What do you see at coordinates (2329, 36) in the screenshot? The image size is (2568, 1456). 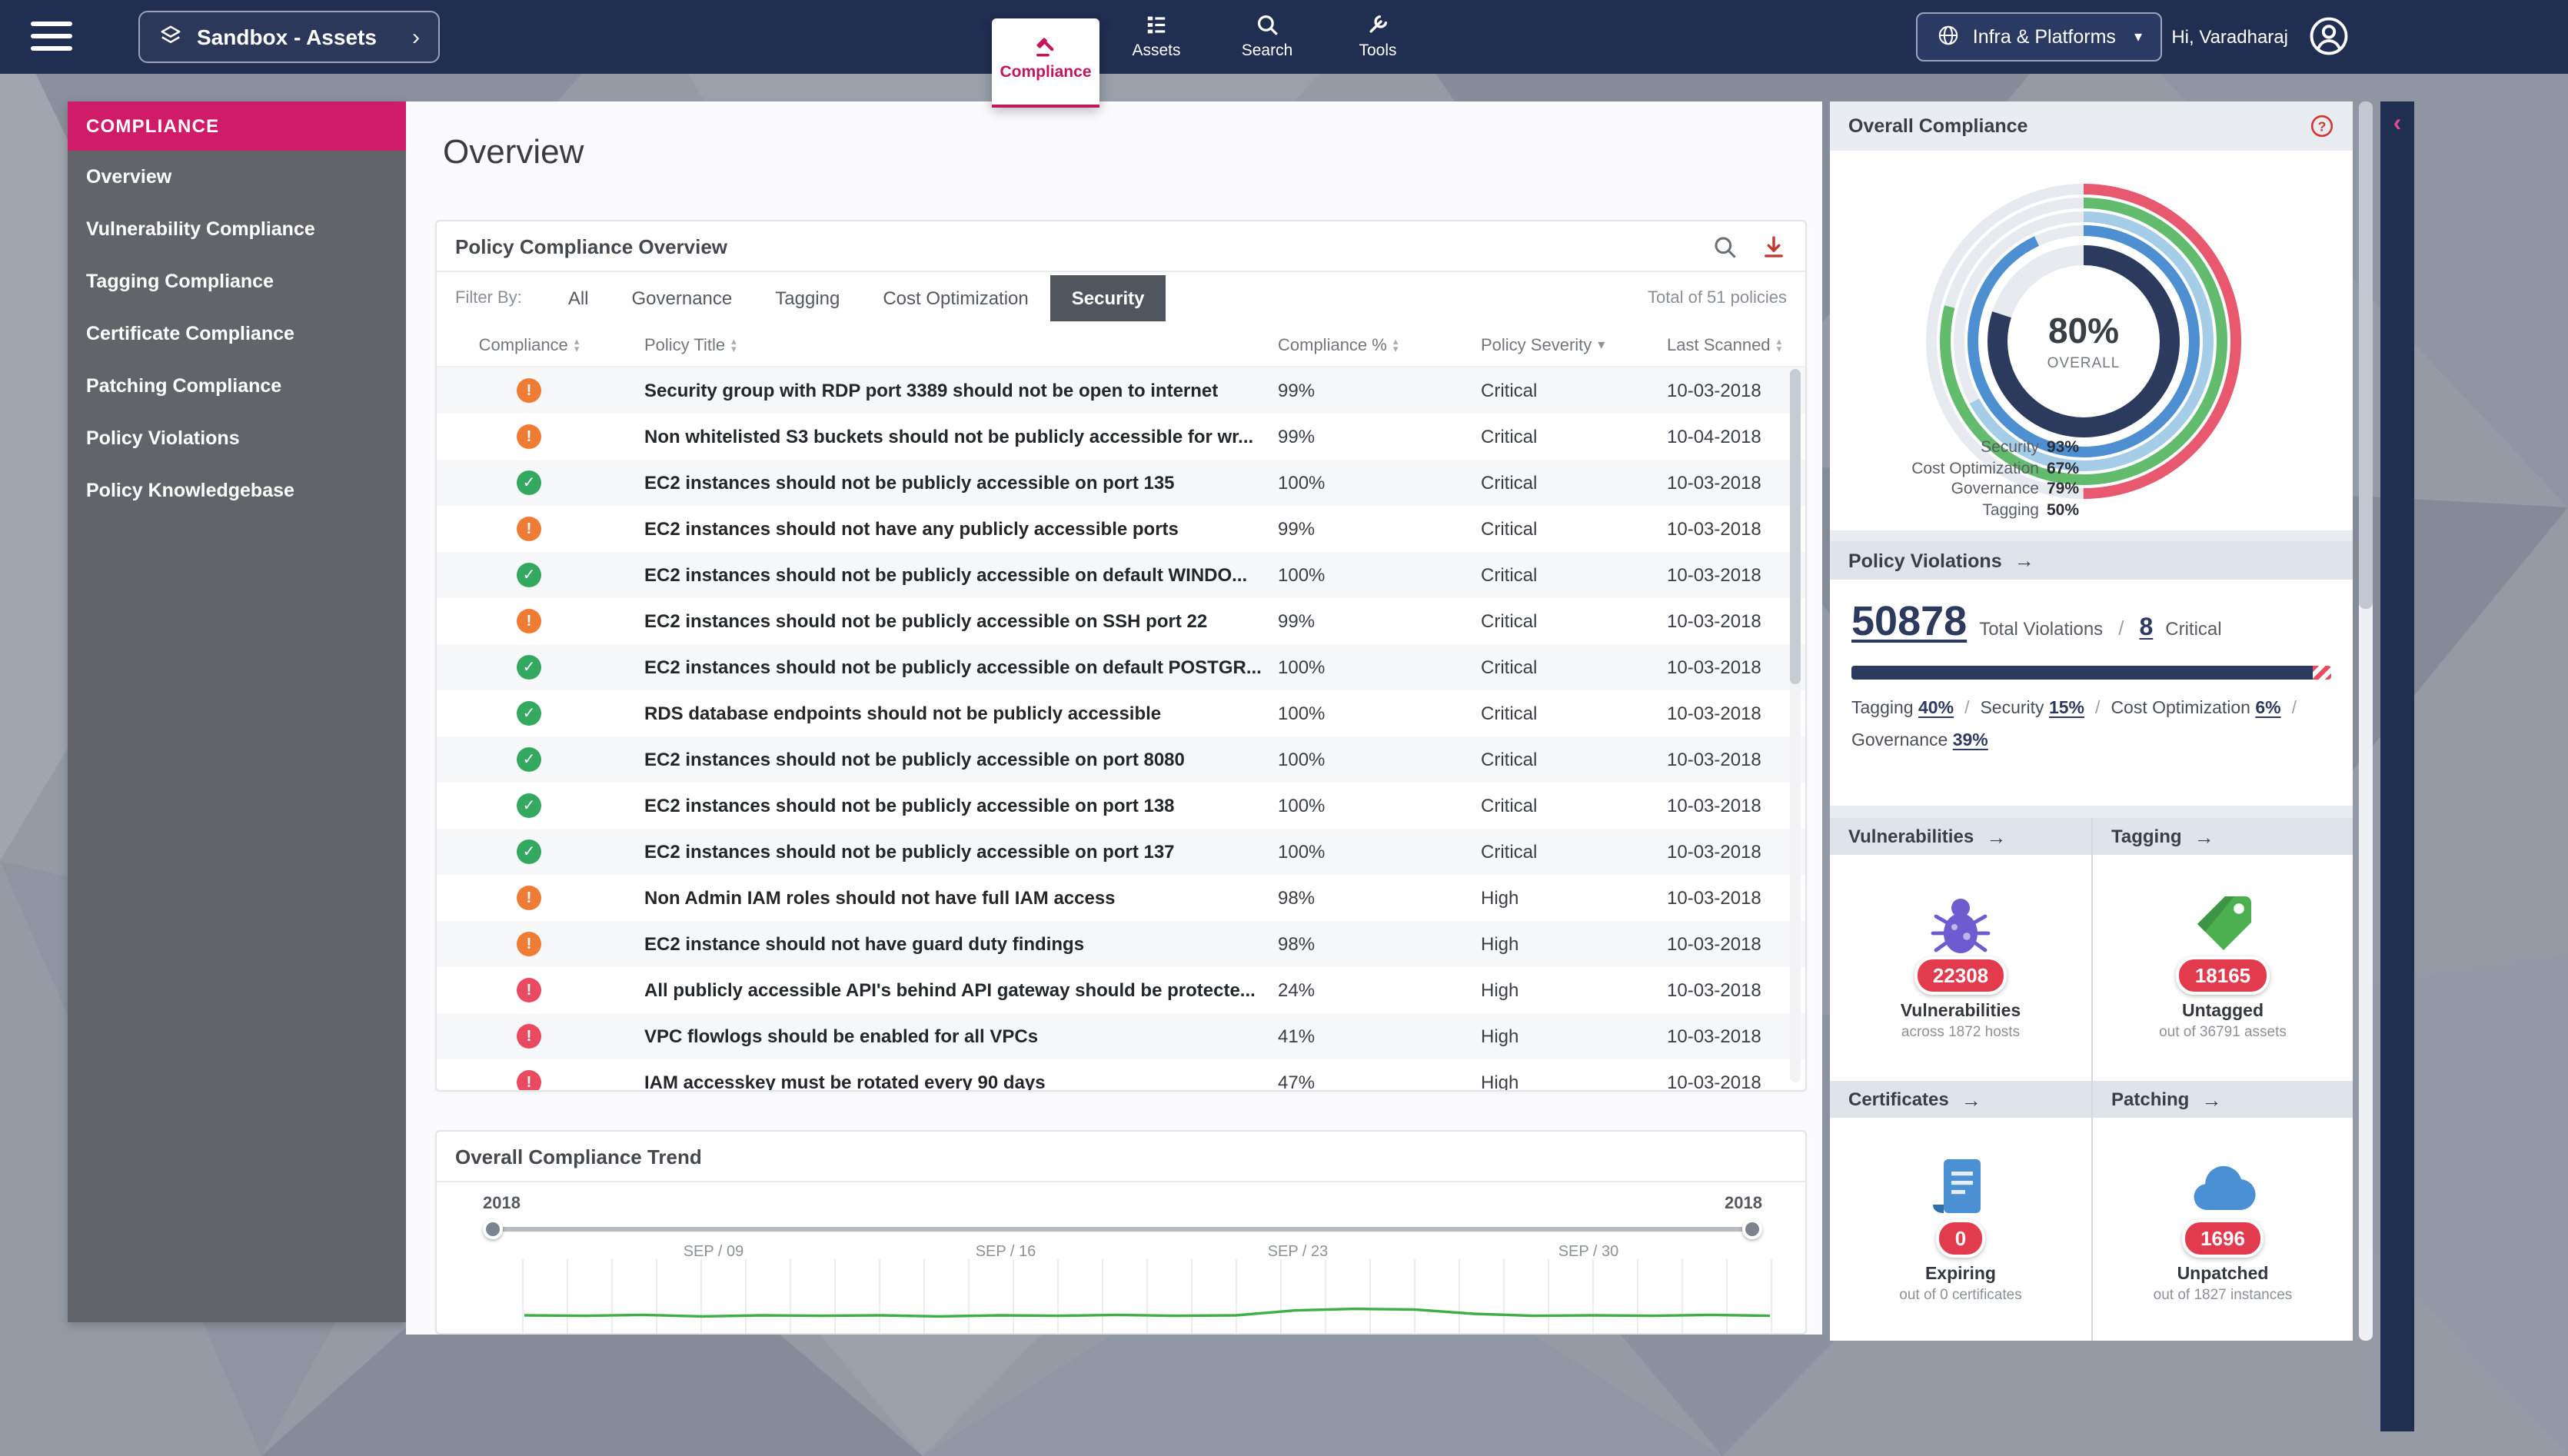 I see `avatar` at bounding box center [2329, 36].